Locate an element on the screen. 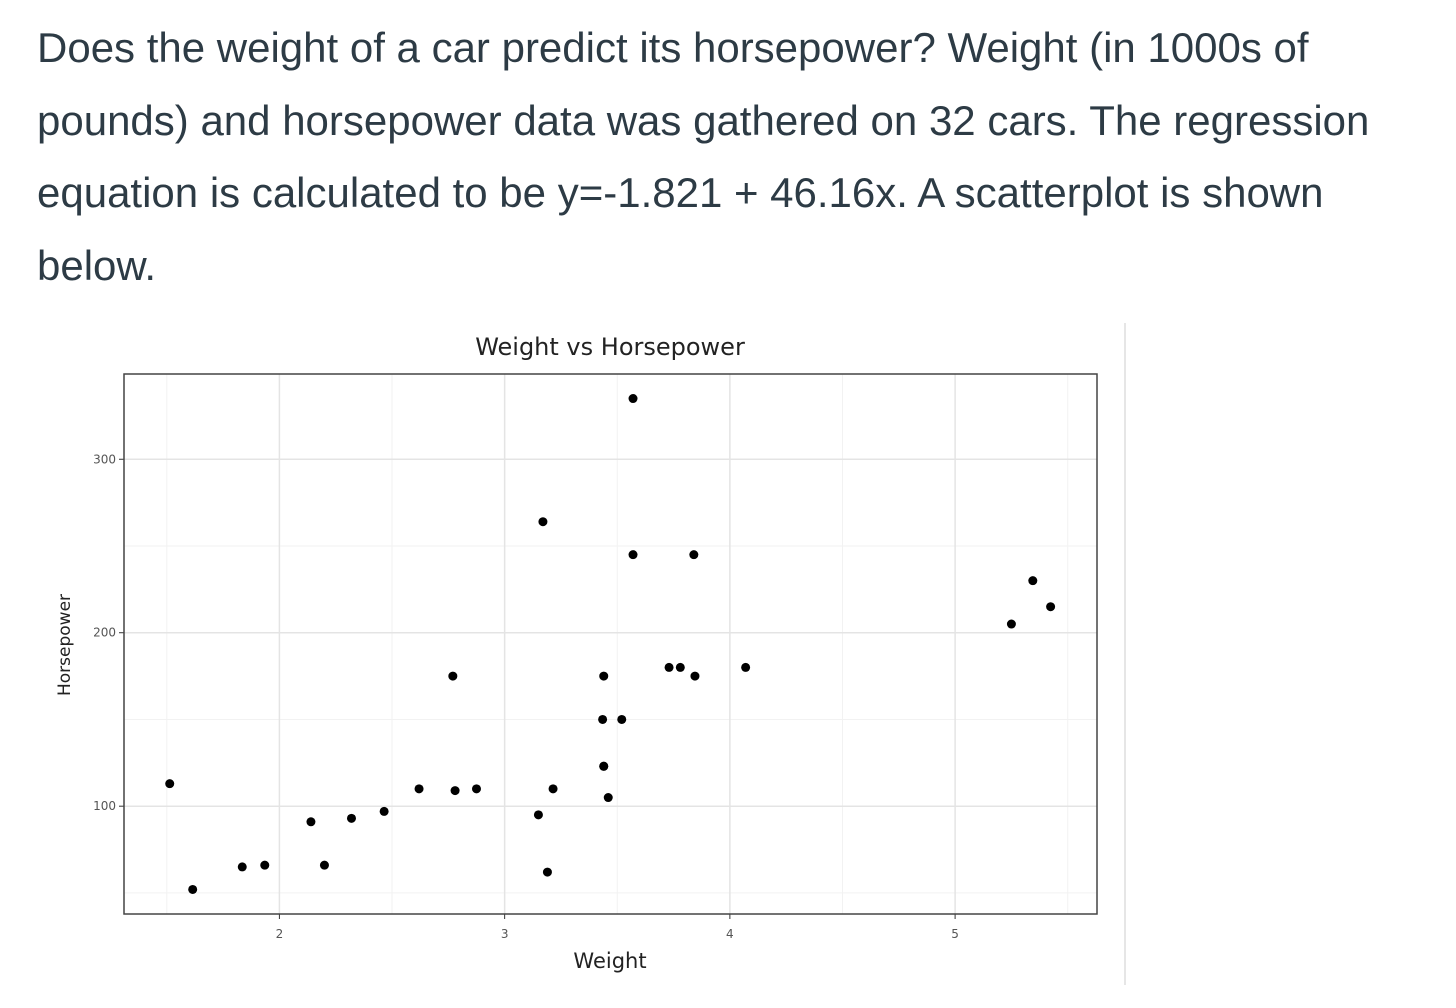 The image size is (1456, 1008). y-tick-label: 300 is located at coordinates (104, 459).